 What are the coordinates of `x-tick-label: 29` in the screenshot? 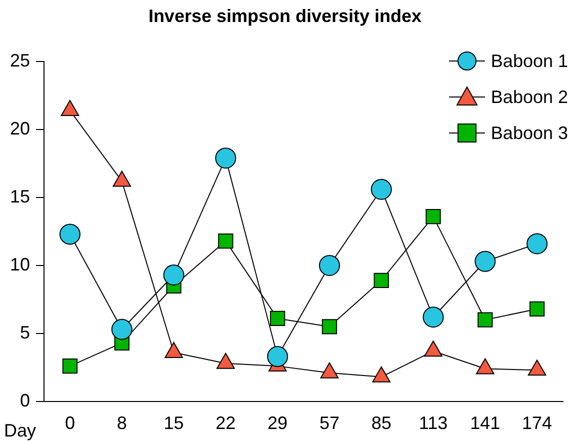 It's located at (278, 423).